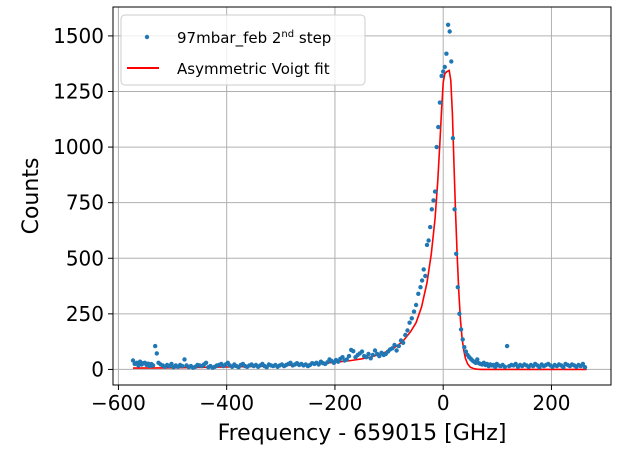 The height and width of the screenshot is (452, 618). I want to click on x-tick-label: −400, so click(226, 403).